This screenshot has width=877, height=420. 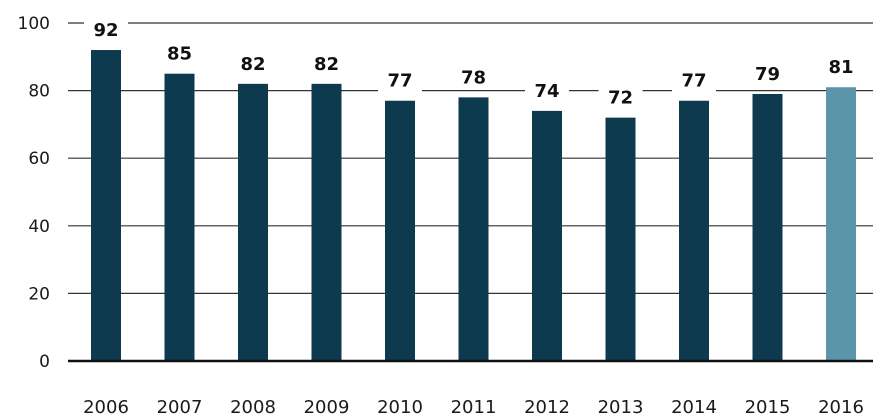 I want to click on x-tick-label: 2013, so click(x=621, y=407).